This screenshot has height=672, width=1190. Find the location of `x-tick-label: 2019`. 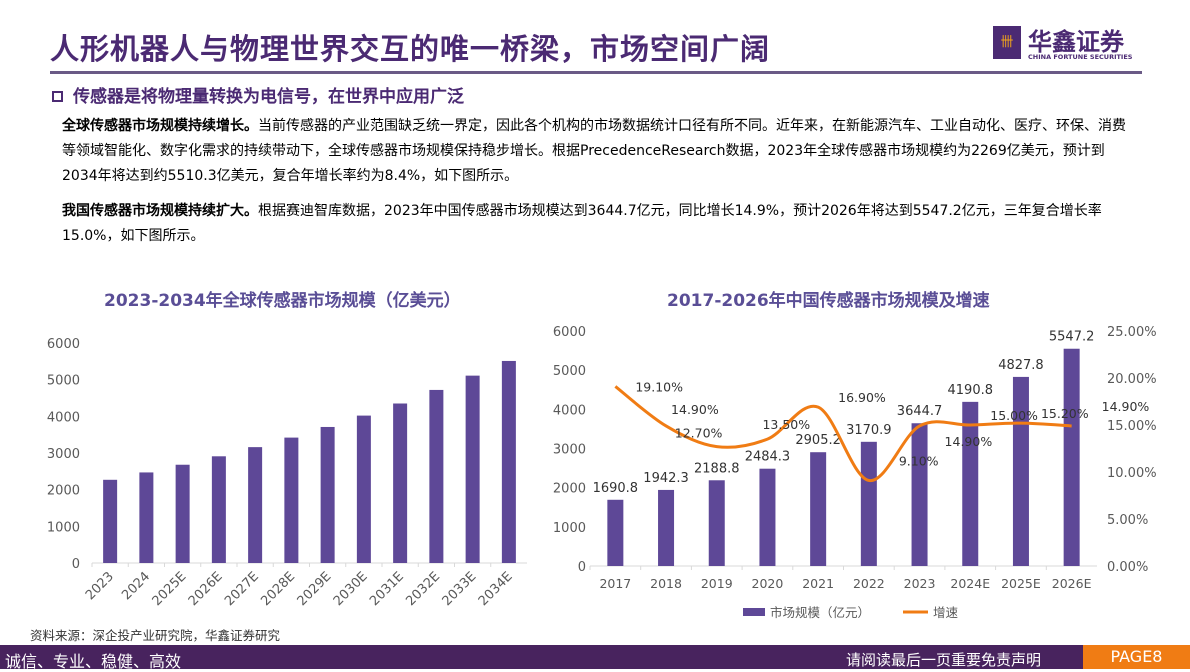

x-tick-label: 2019 is located at coordinates (717, 583).